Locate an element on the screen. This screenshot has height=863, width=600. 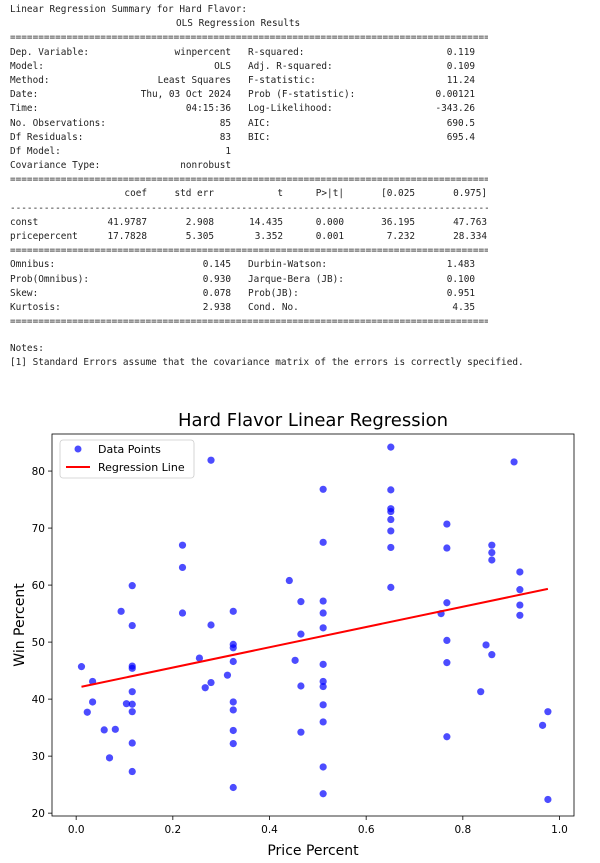
info-row: Dep. Variable: winpercent R-squared: 0.119 is located at coordinates (300, 54).